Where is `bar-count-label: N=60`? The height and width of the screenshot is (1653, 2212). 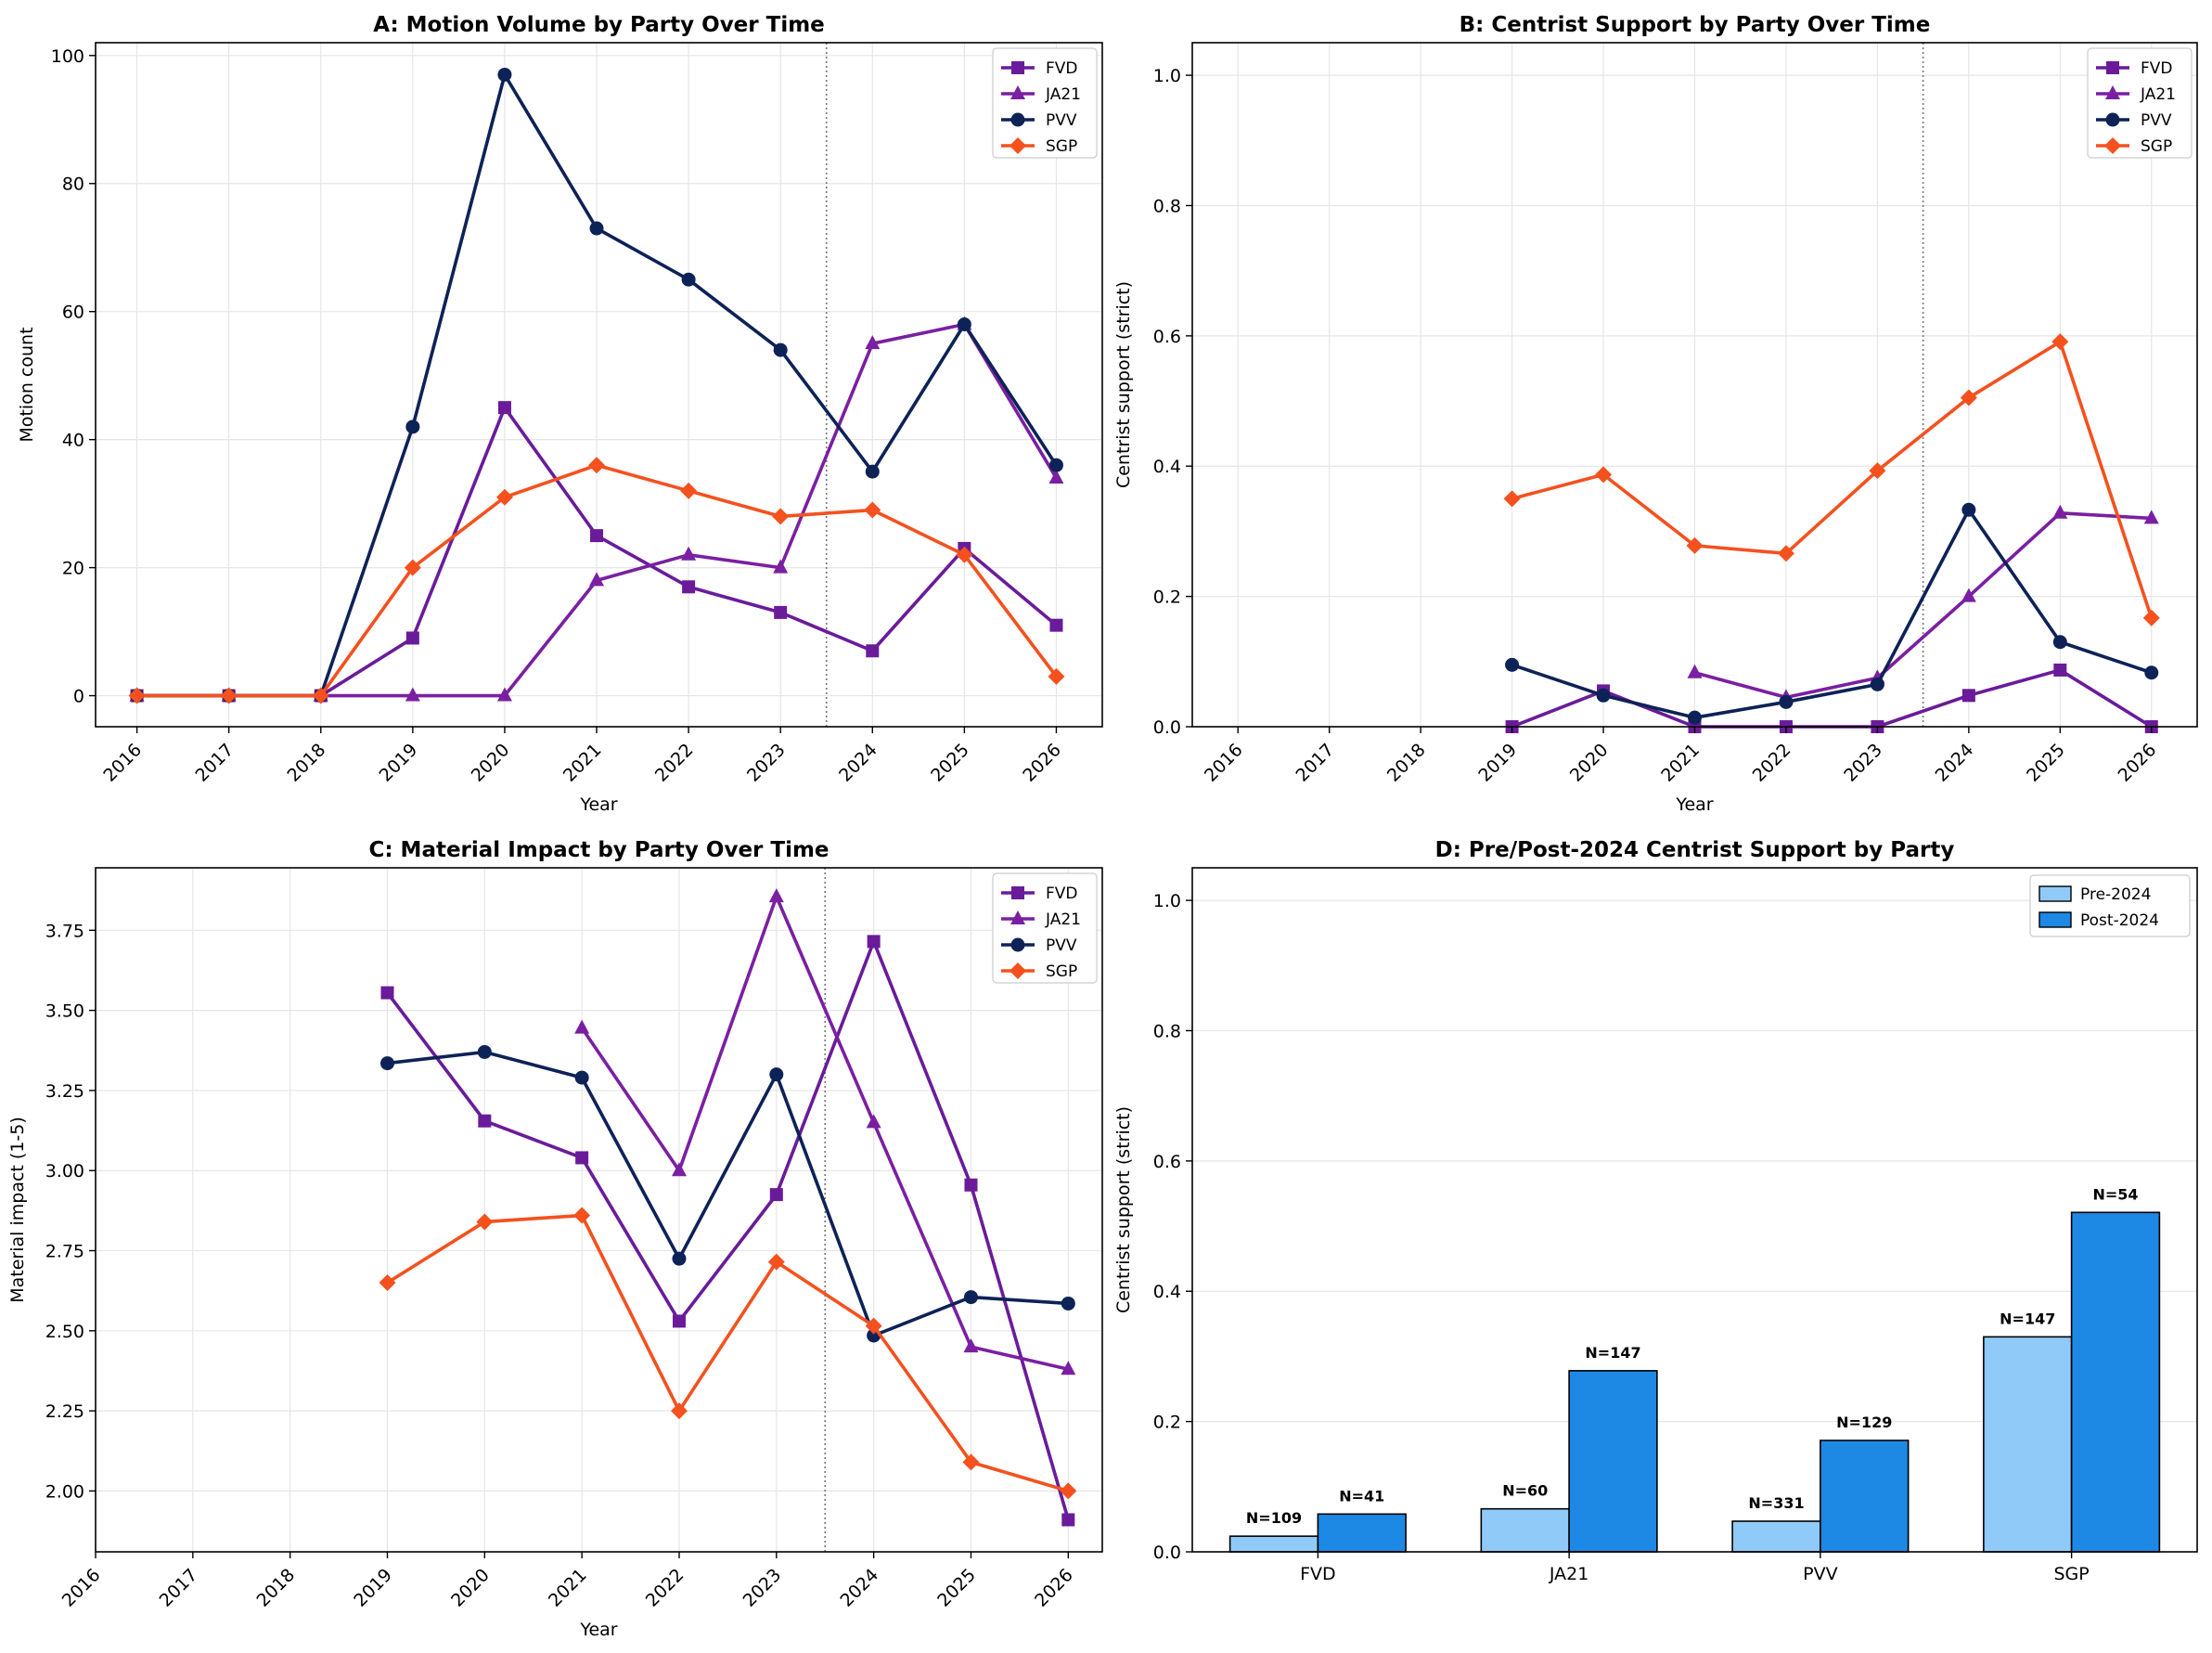
bar-count-label: N=60 is located at coordinates (1525, 1491).